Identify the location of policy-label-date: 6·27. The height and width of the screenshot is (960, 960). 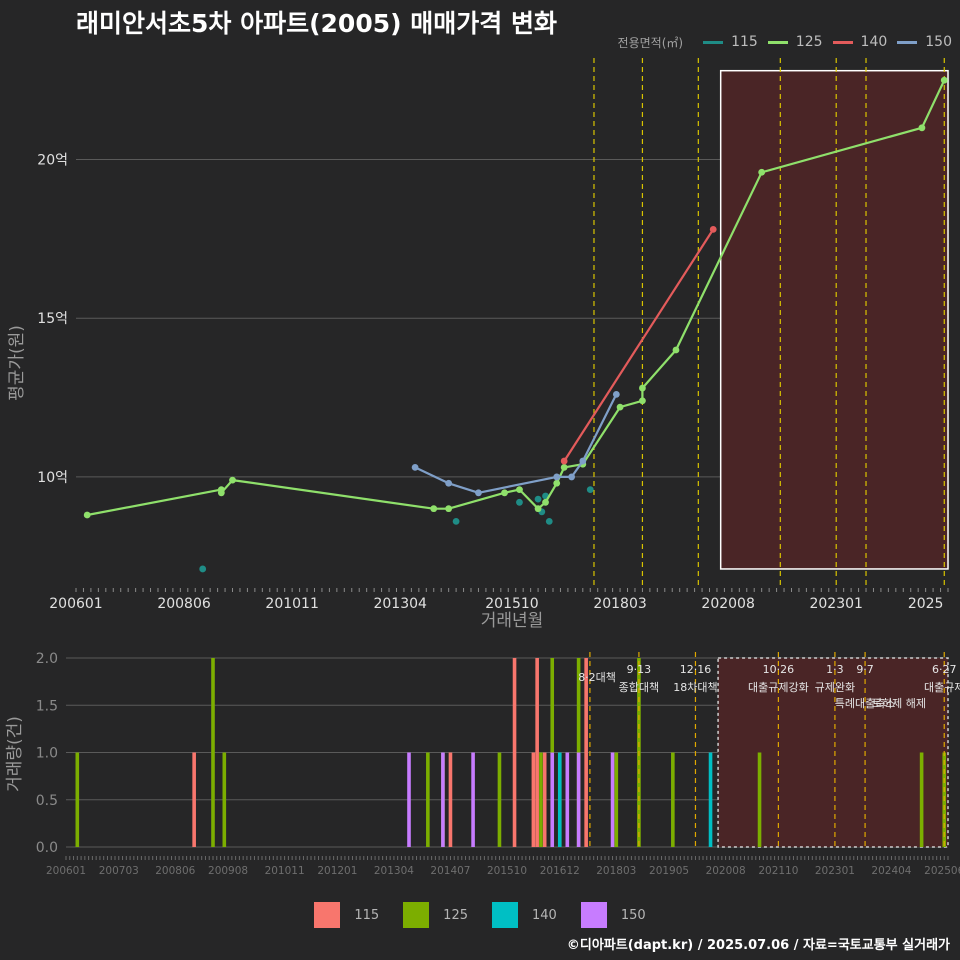
(944, 669).